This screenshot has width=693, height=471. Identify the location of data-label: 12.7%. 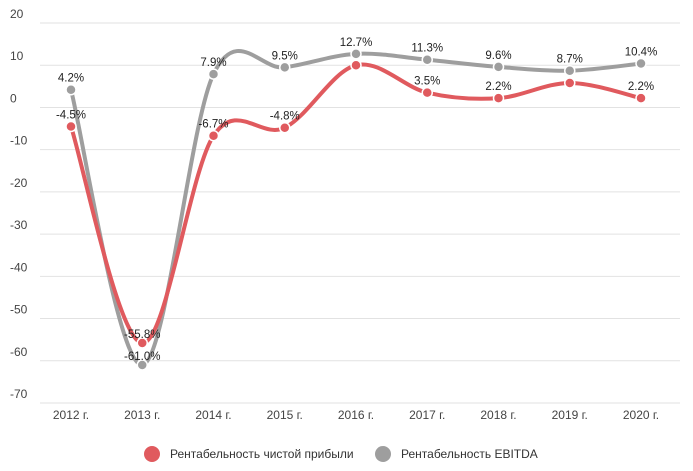
(356, 43).